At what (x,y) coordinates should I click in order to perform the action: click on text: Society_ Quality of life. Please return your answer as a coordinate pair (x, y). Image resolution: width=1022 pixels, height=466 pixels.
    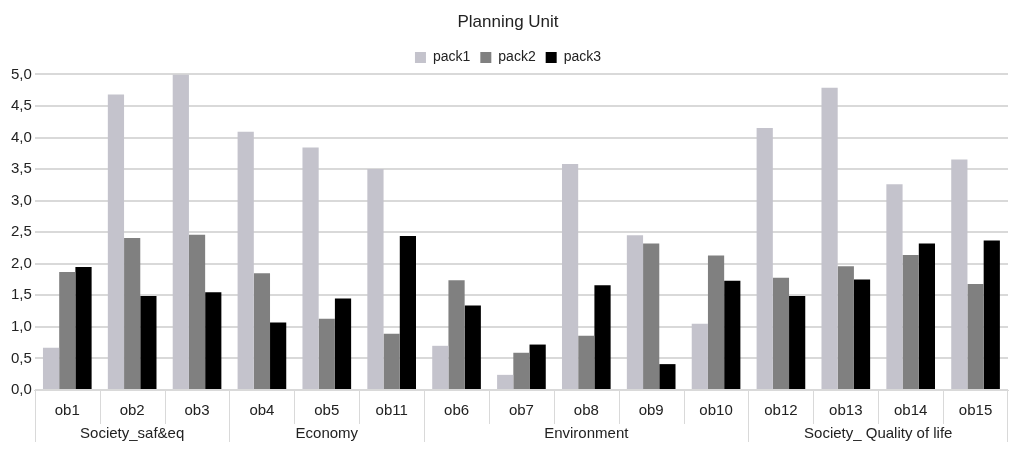
    Looking at the image, I should click on (878, 433).